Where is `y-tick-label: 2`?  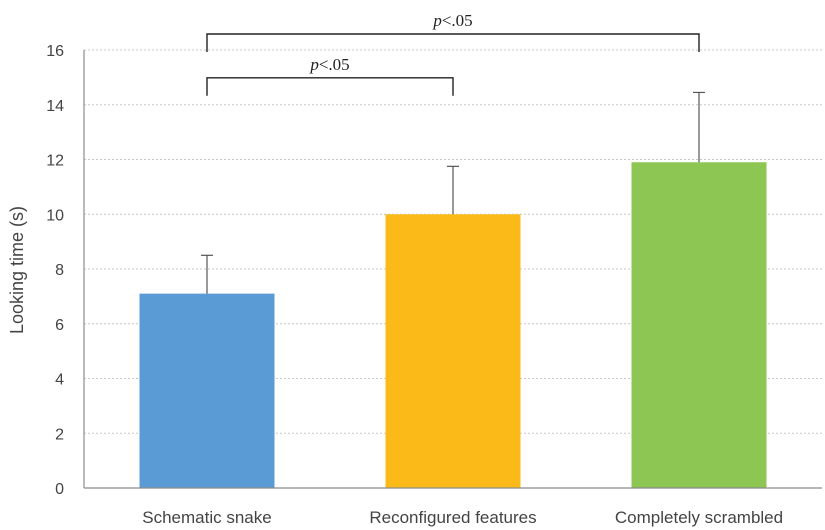
y-tick-label: 2 is located at coordinates (59, 434).